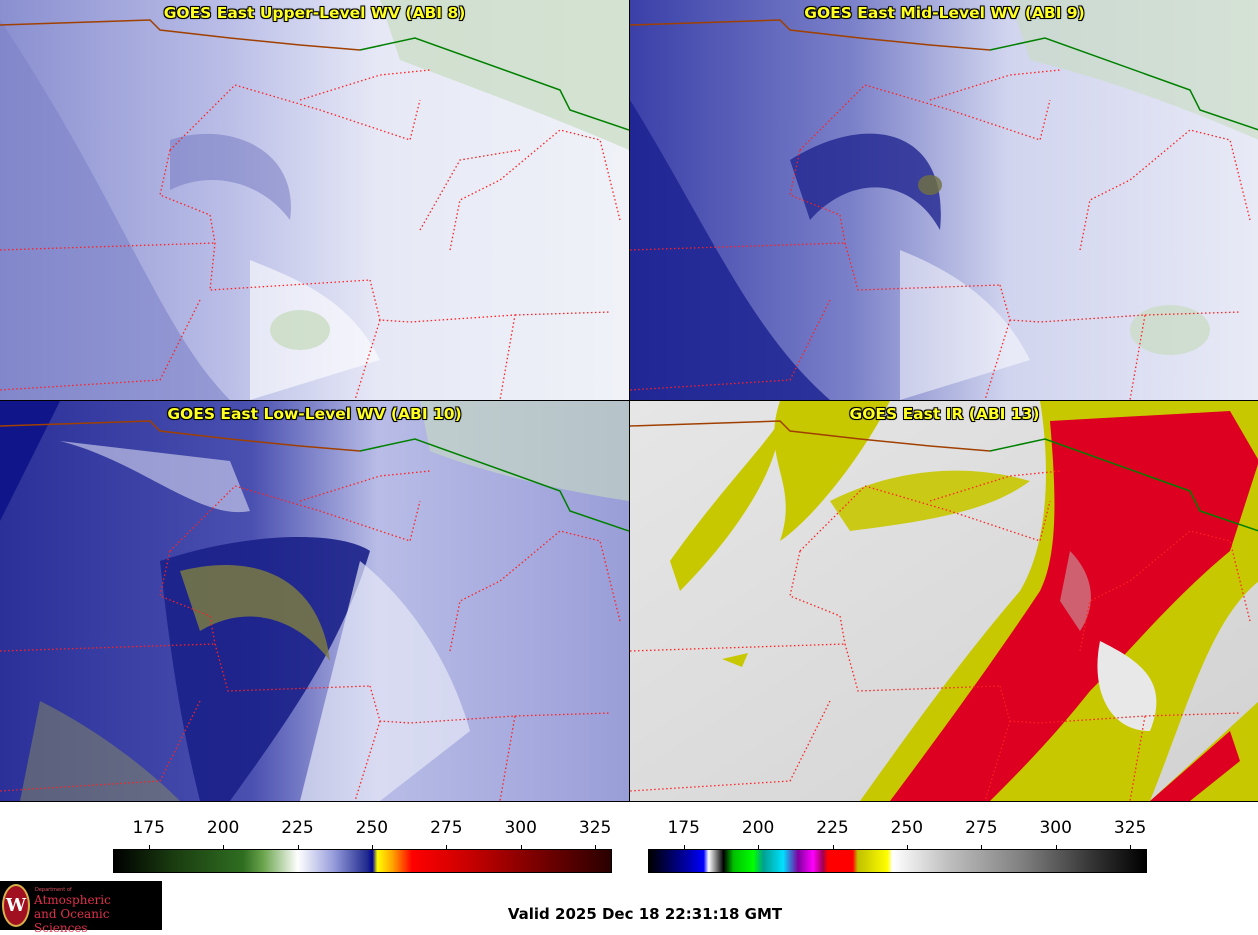 The width and height of the screenshot is (1258, 935). What do you see at coordinates (16, 905) in the screenshot?
I see `uw-seal-icon: W` at bounding box center [16, 905].